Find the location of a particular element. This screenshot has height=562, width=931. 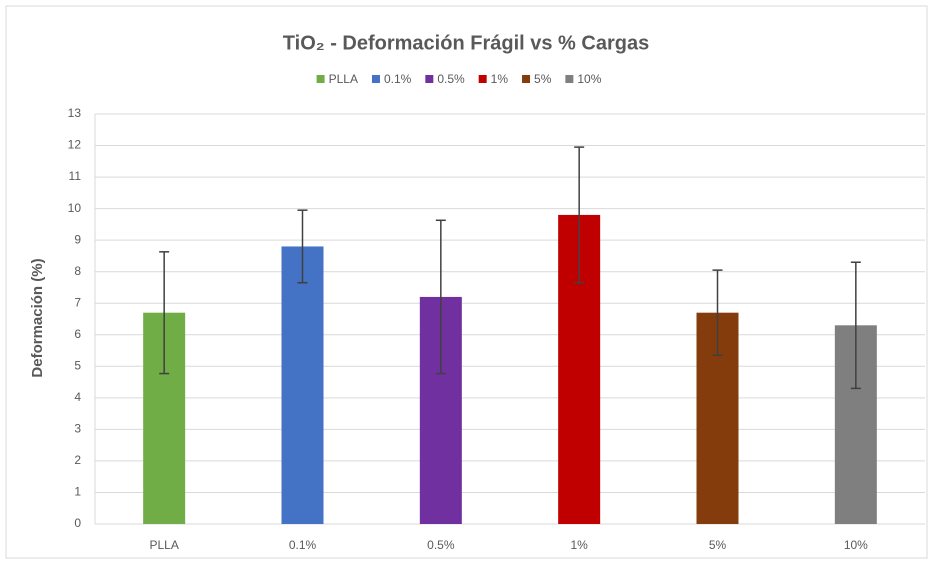

legend-label: 0.1% is located at coordinates (398, 79).